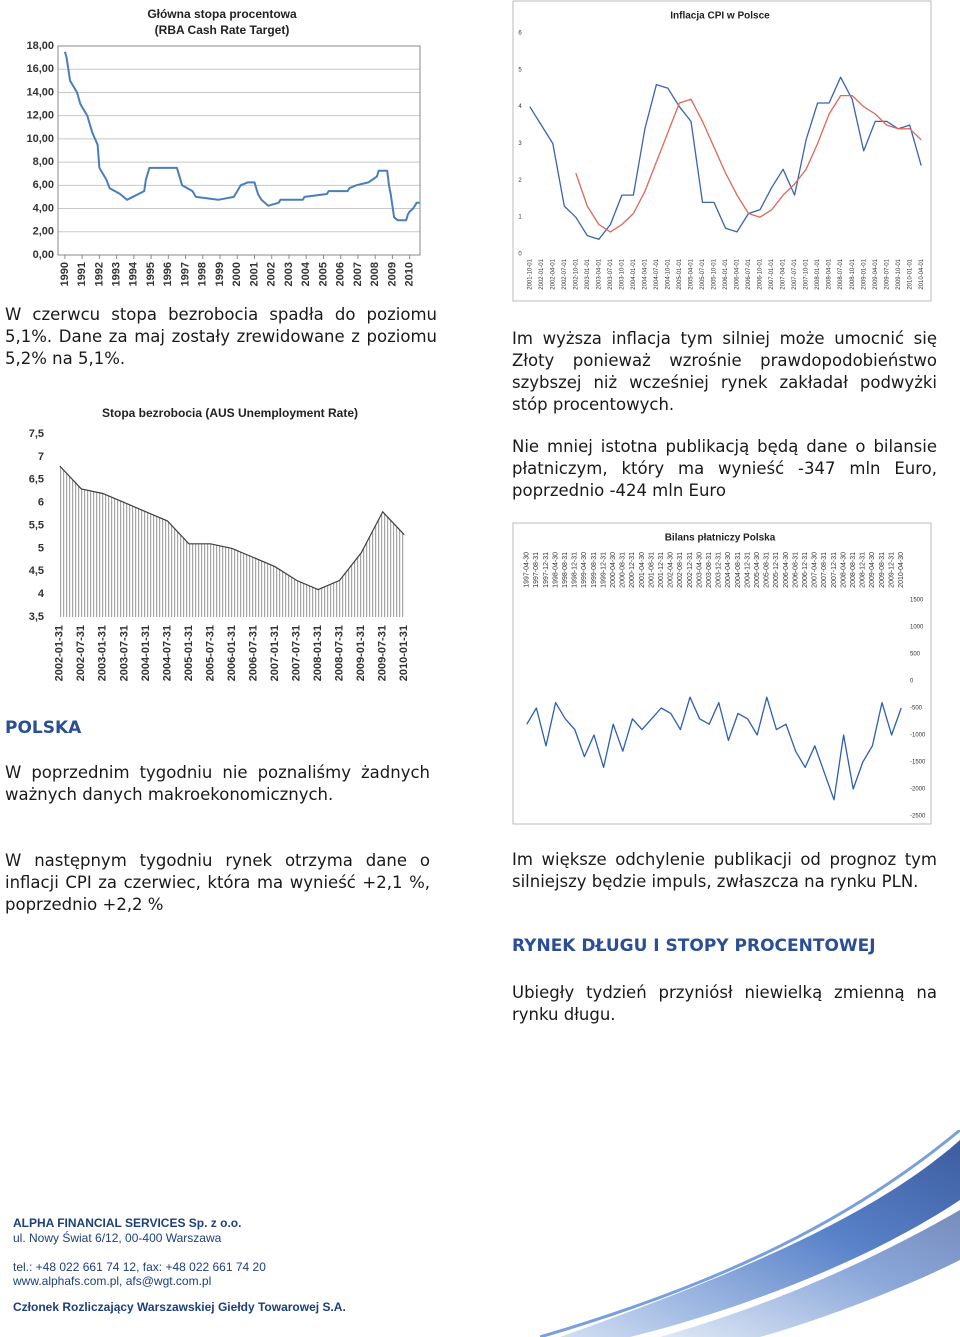 The height and width of the screenshot is (1337, 960). I want to click on x-tick-label: 2008-07-01, so click(841, 273).